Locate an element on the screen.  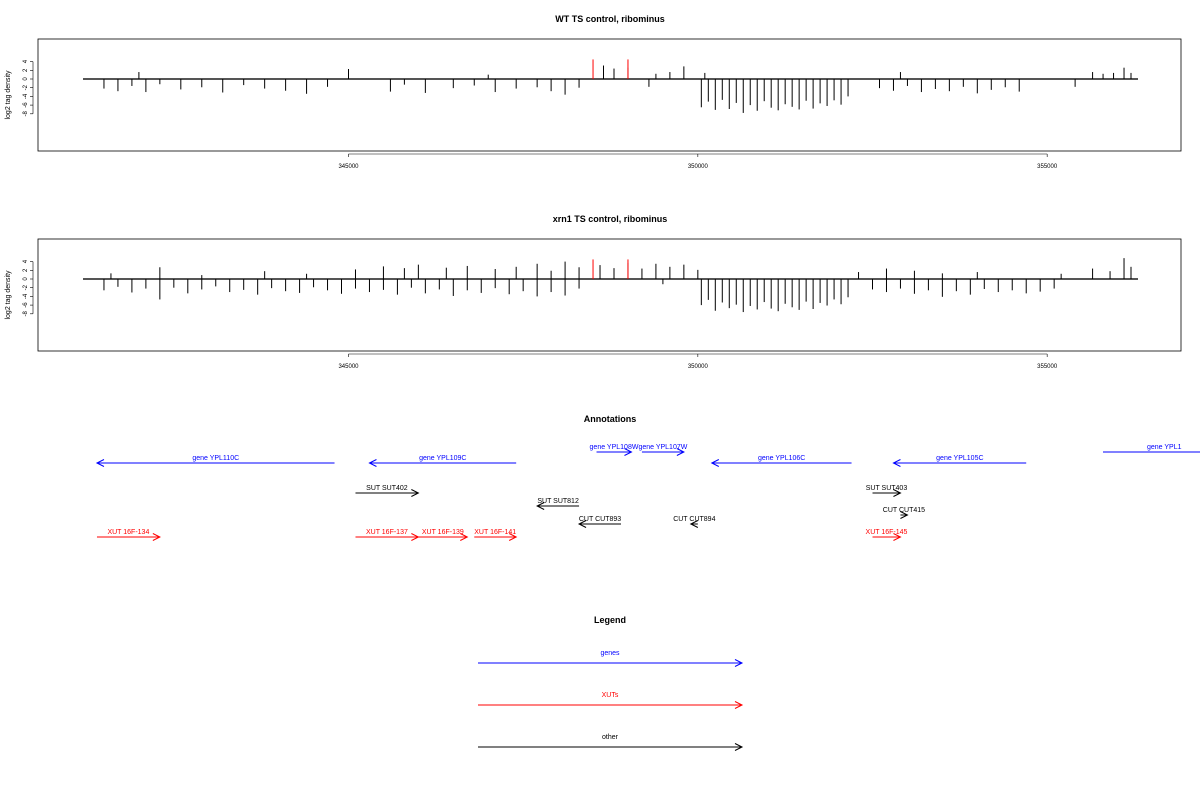
annotation-label: gene YPL110C is located at coordinates (215, 458).